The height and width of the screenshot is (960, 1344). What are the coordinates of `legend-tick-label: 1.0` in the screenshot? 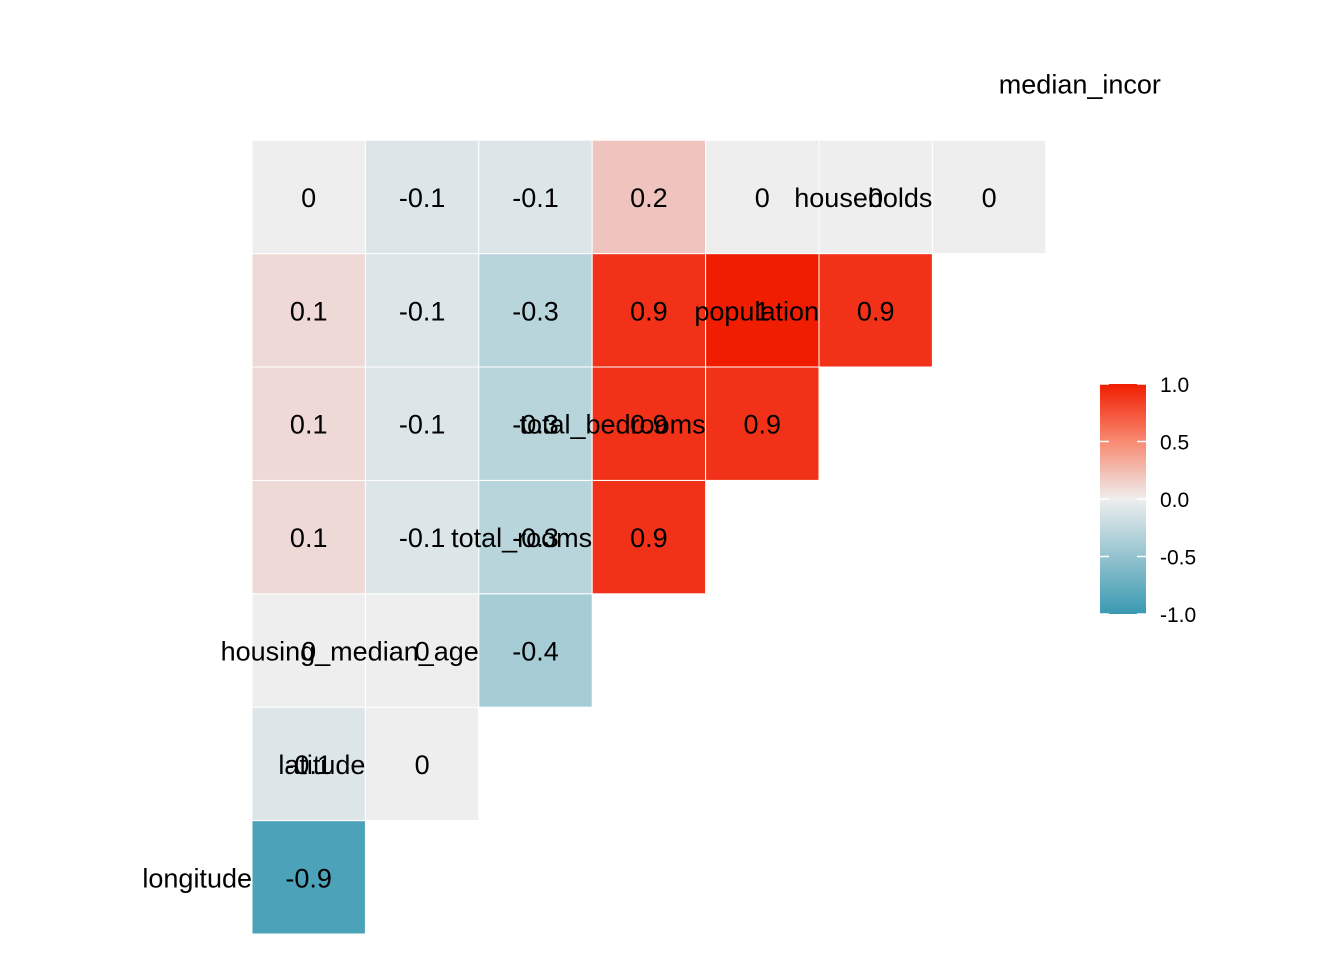 It's located at (1174, 385).